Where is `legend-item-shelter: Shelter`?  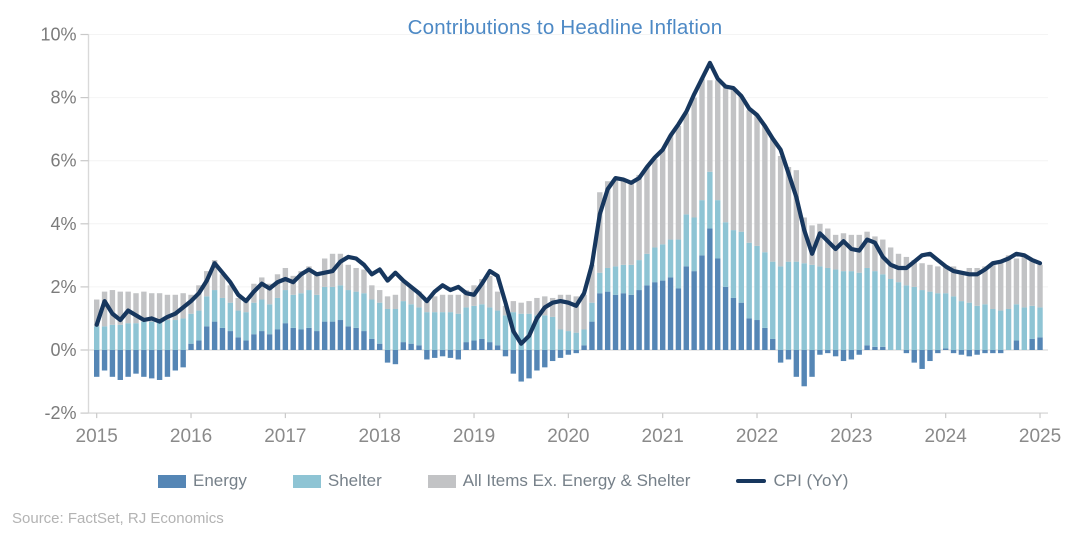 legend-item-shelter: Shelter is located at coordinates (337, 481).